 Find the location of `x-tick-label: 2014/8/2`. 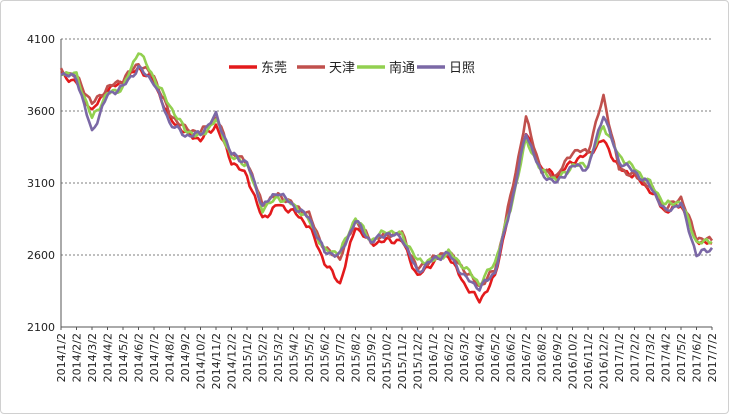

x-tick-label: 2014/8/2 is located at coordinates (170, 357).